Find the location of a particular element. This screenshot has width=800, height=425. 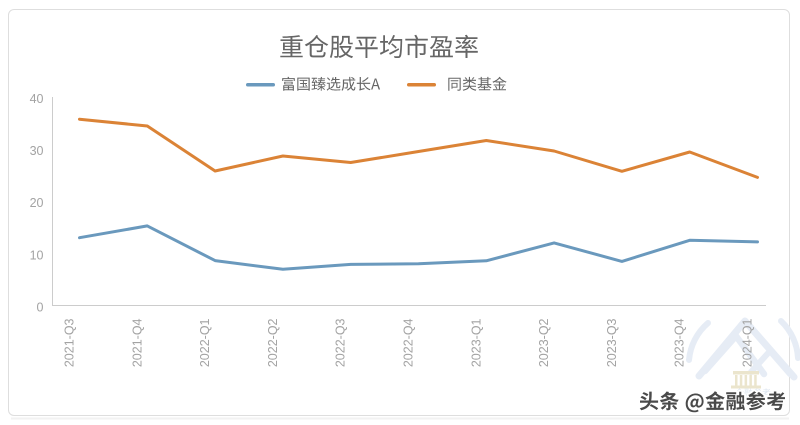

svg-text: 2023-Q2 is located at coordinates (544, 342).